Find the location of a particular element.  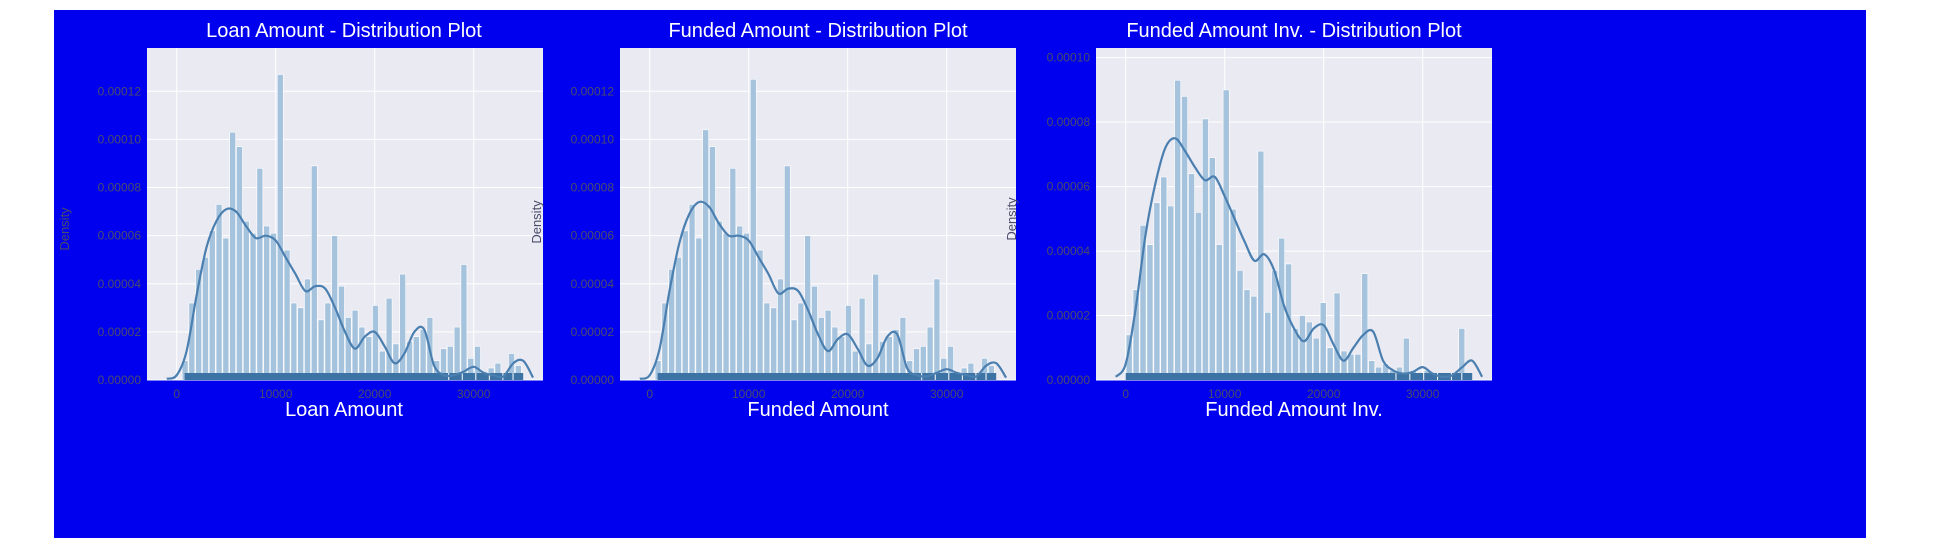

histogram-bars is located at coordinates (1299, 230).